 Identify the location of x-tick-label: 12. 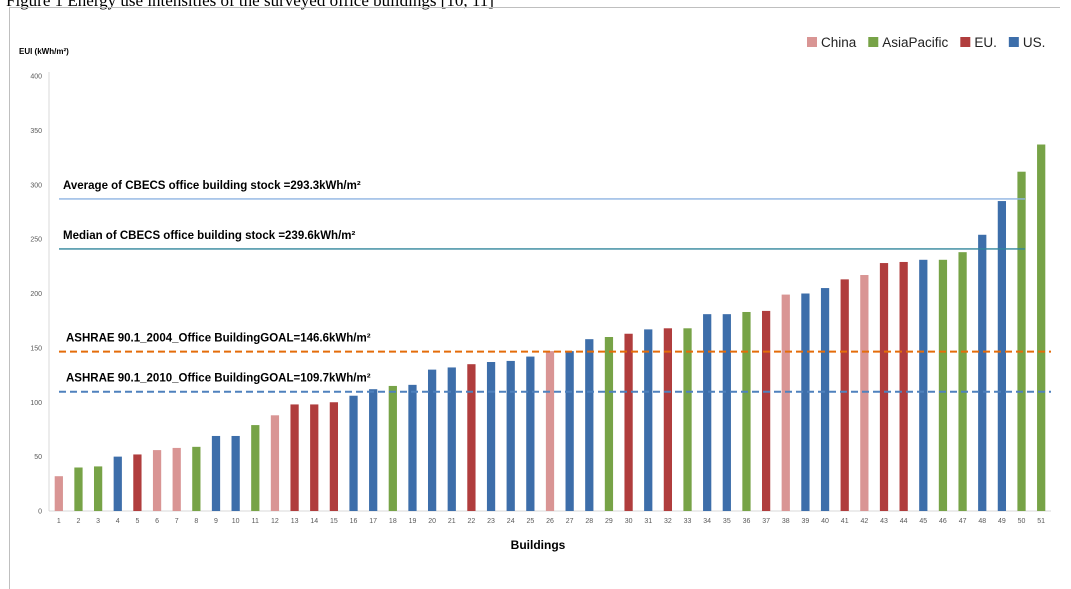
(275, 521).